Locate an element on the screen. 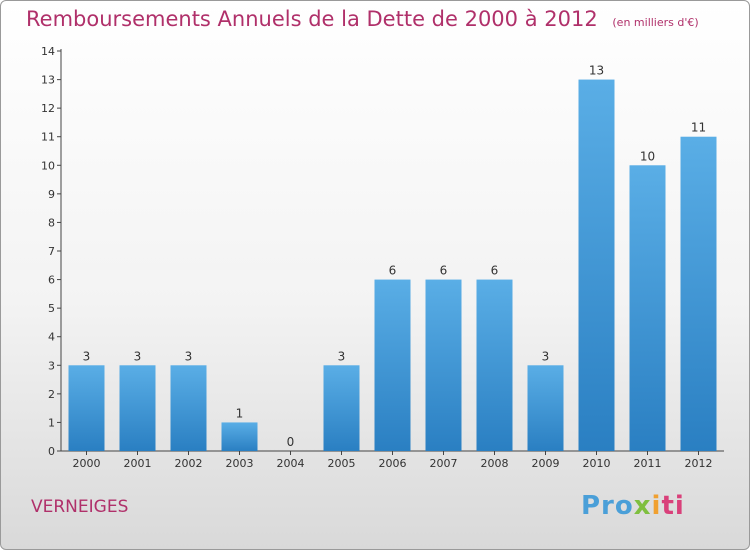 The height and width of the screenshot is (550, 750). data-label-2002: 3 is located at coordinates (189, 356).